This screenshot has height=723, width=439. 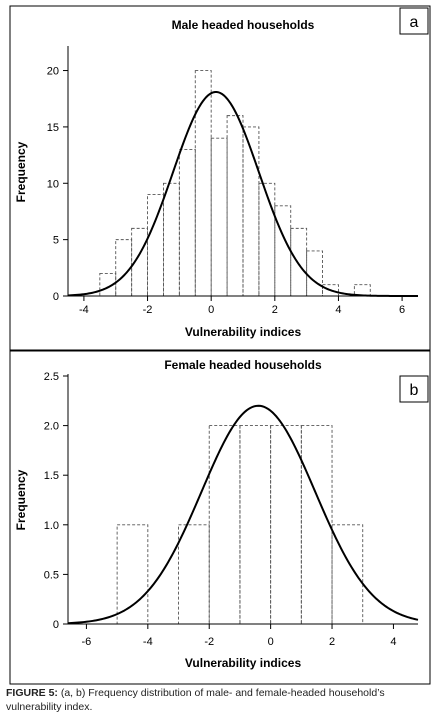 What do you see at coordinates (275, 310) in the screenshot?
I see `panel-a-x-tick-label-3: 2` at bounding box center [275, 310].